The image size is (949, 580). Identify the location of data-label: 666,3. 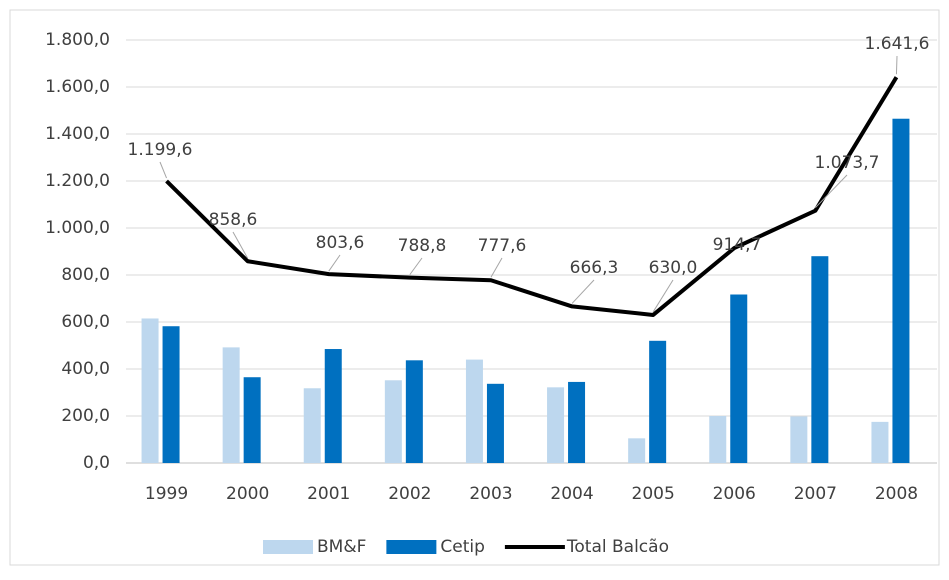
(594, 268).